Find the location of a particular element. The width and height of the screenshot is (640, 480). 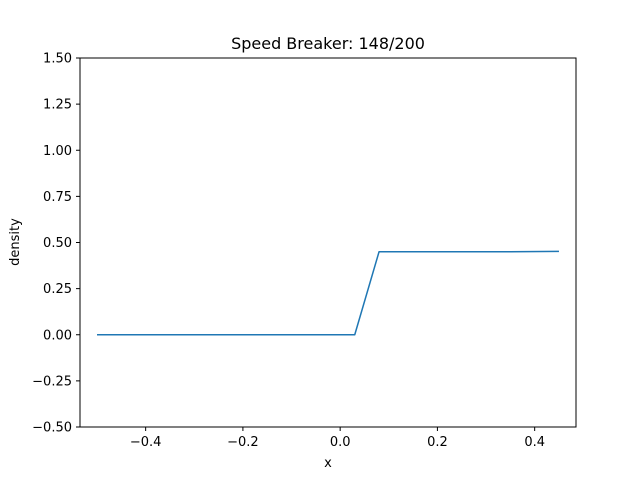

x-tick-label: 0.2 is located at coordinates (437, 442).